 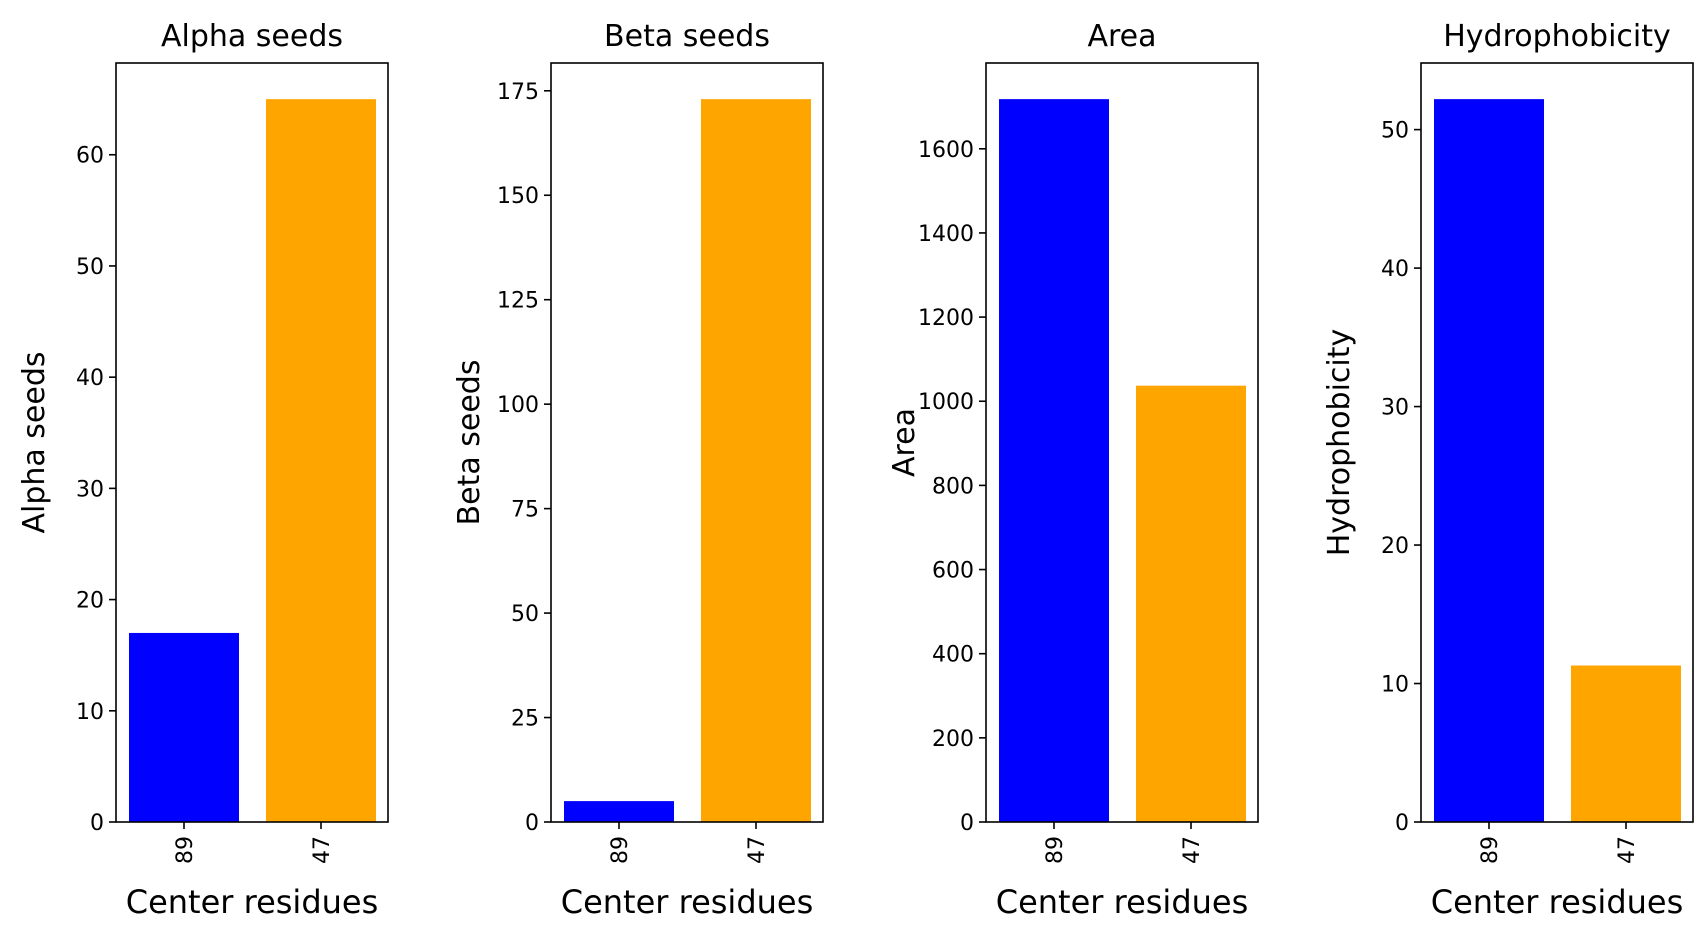 I want to click on y-axis-label: Area, so click(x=904, y=442).